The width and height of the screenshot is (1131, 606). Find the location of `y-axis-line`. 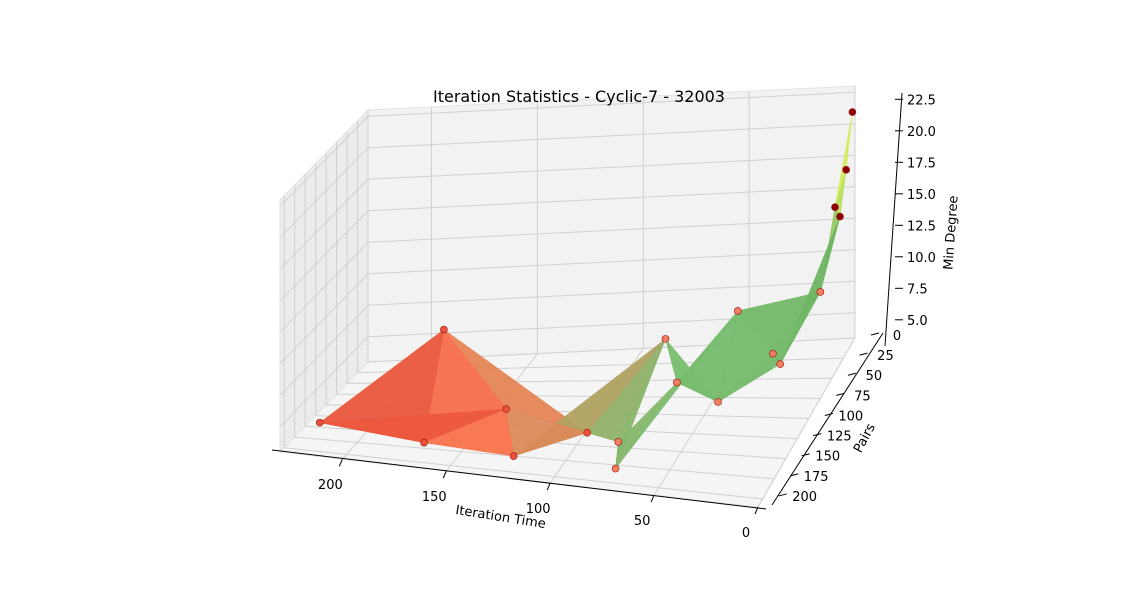

y-axis-line is located at coordinates (827, 419).